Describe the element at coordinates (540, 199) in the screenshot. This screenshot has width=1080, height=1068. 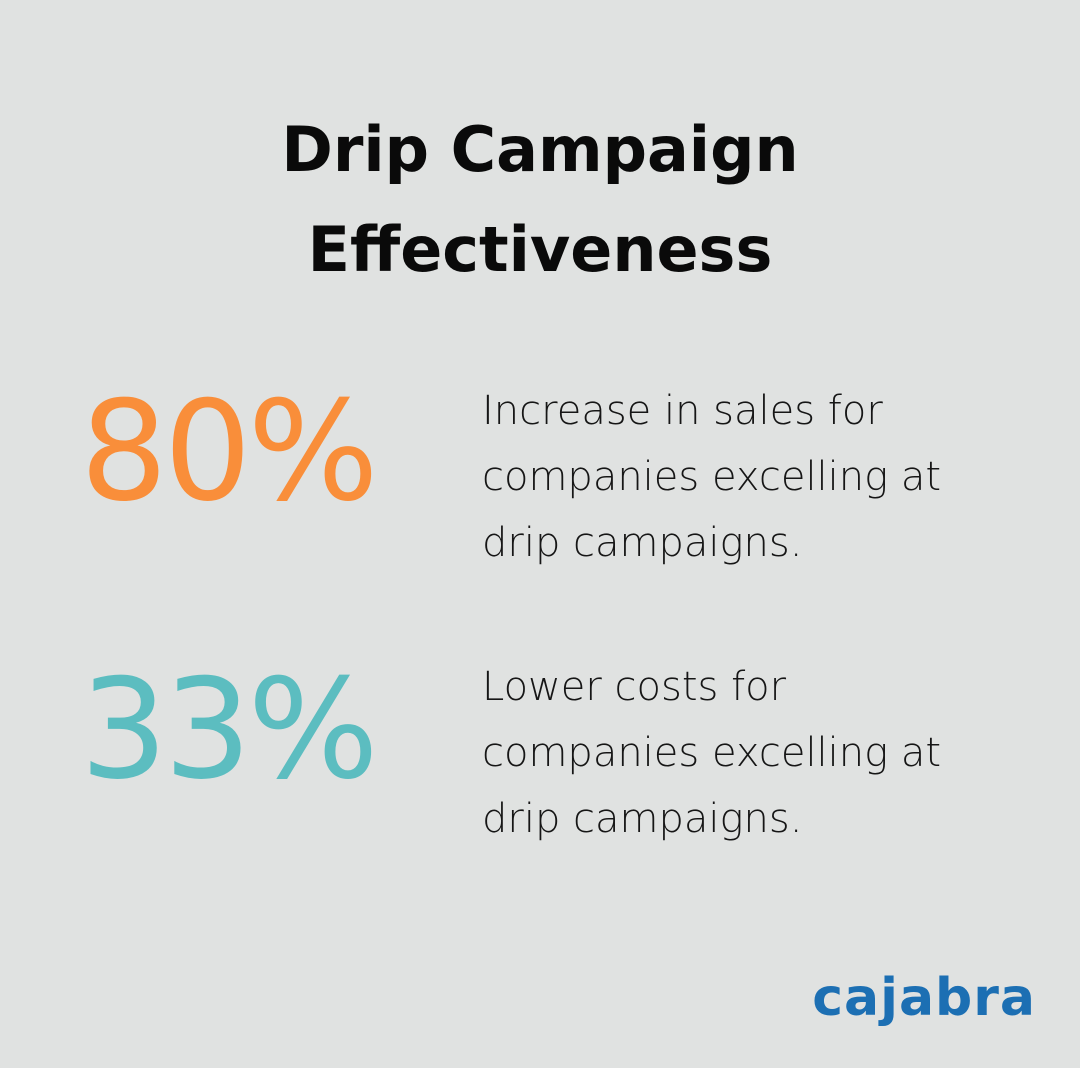
I see `title: Drip Campaign Effectiveness` at that location.